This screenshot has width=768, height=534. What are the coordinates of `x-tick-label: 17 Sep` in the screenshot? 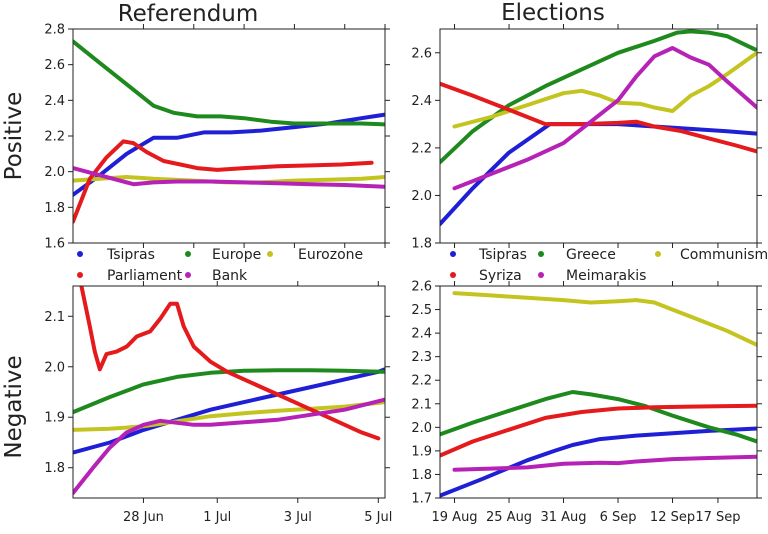 It's located at (717, 517).